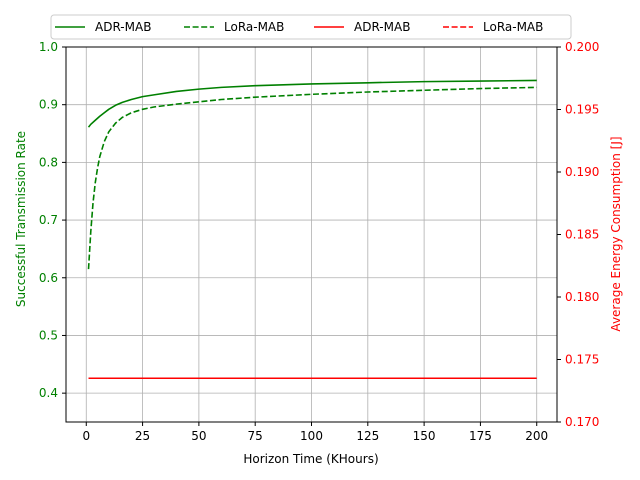 The image size is (640, 480). I want to click on left-y-axis: 0.4 0.5 0.6 0.7 0.8 0.9 1.0, so click(52, 220).